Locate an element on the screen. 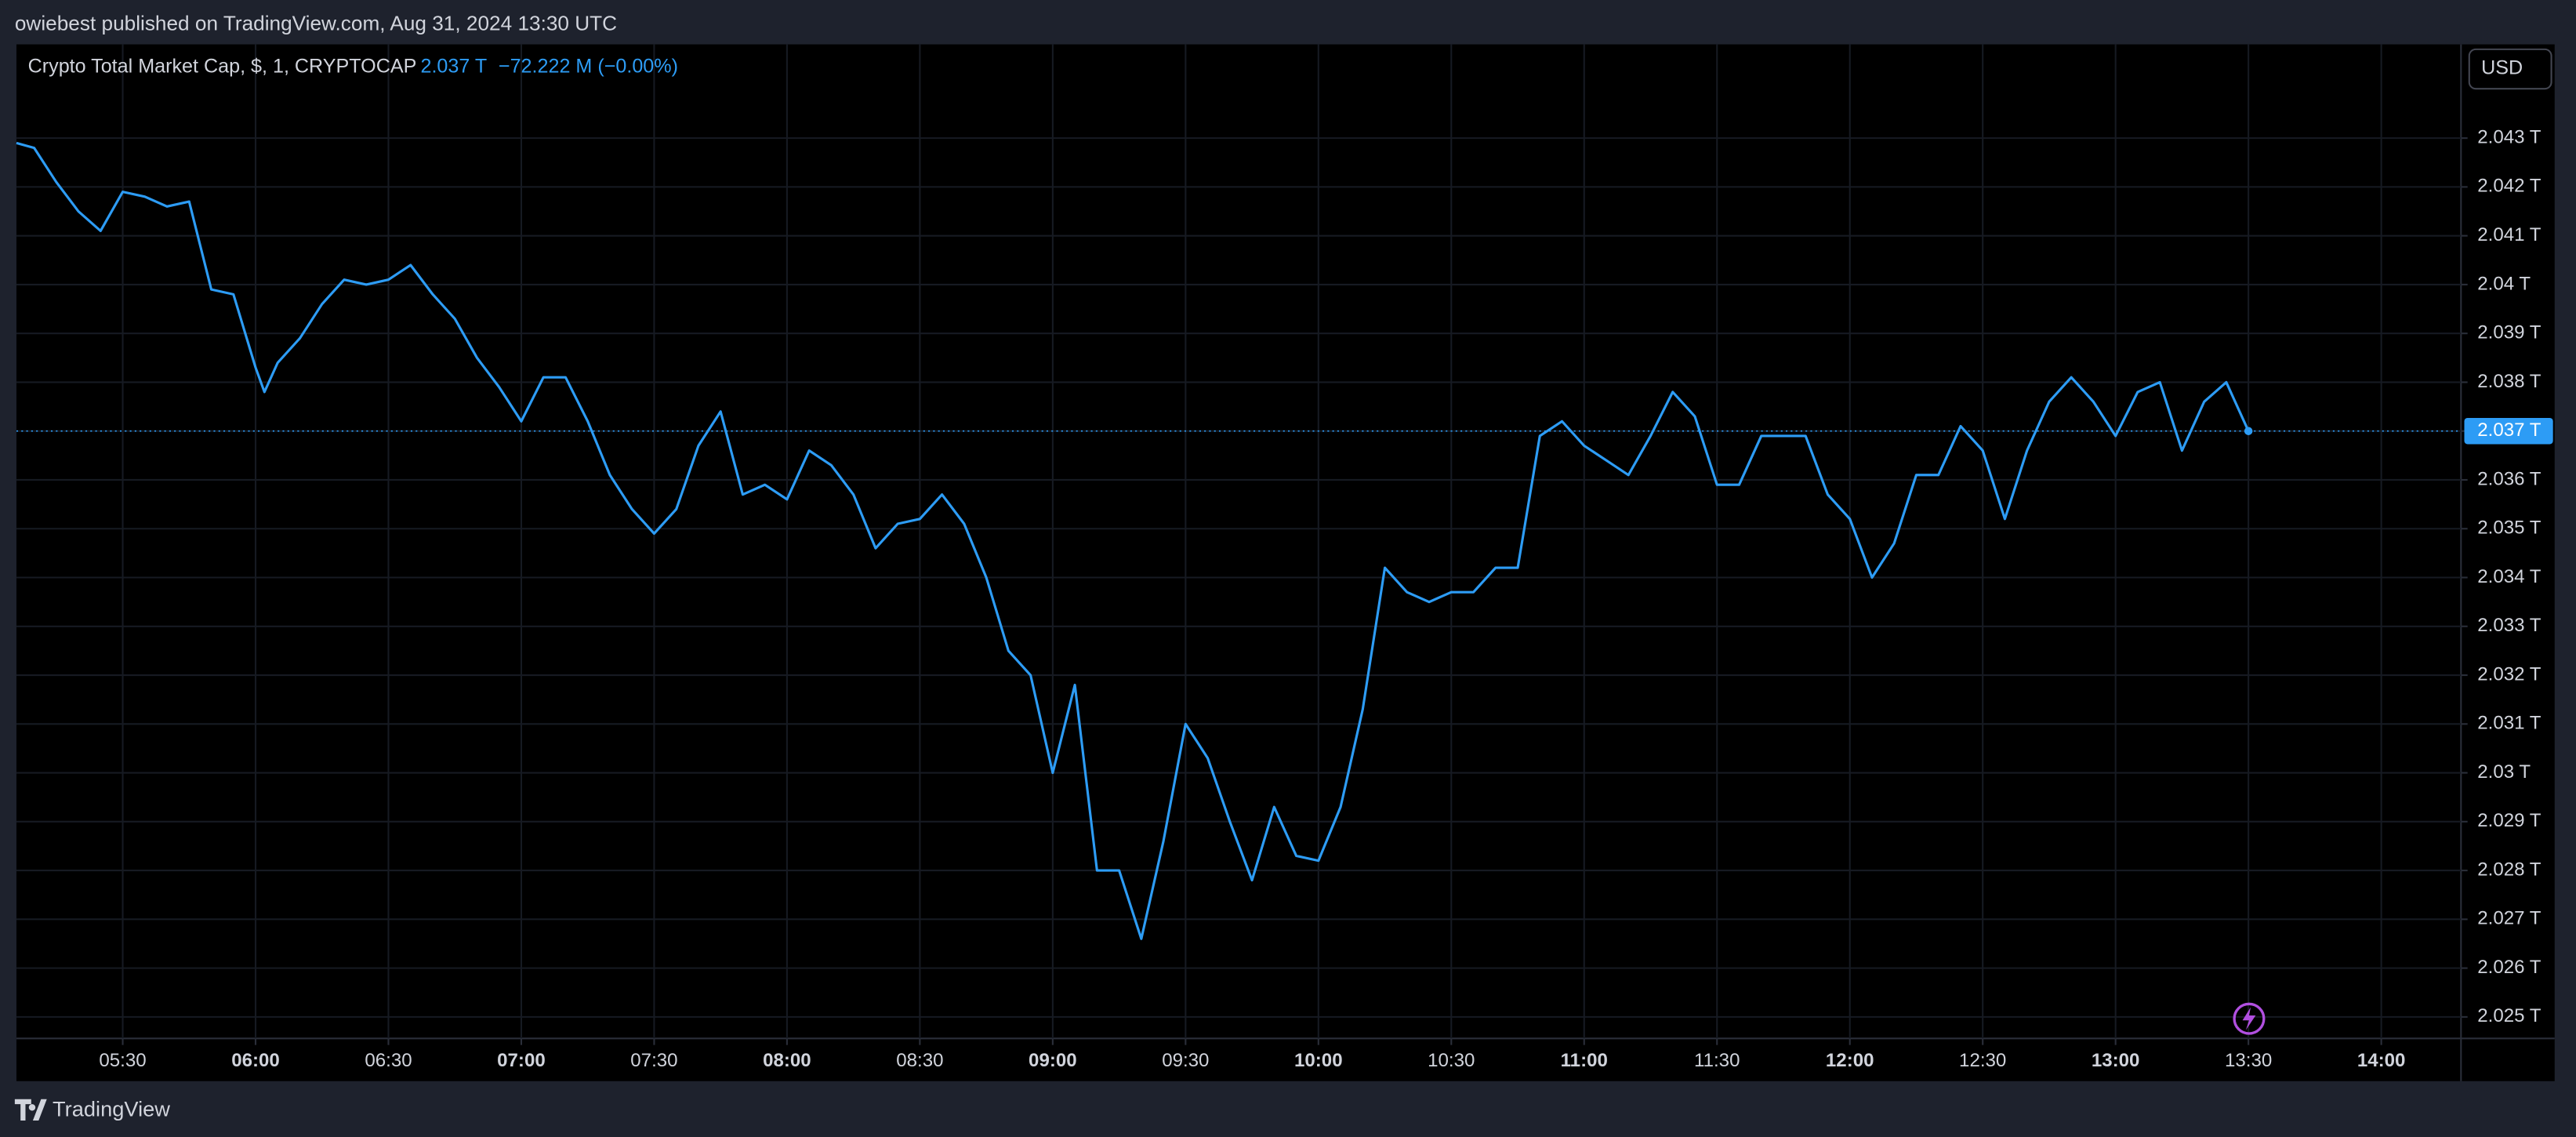 Image resolution: width=2576 pixels, height=1137 pixels. x-tick-label: 08:00 is located at coordinates (787, 1060).